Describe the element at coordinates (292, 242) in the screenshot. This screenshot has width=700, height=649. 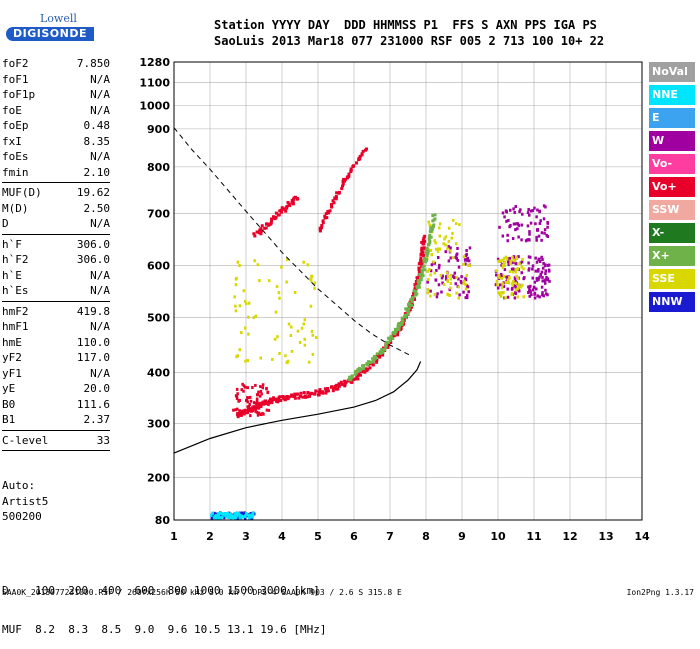
I see `muf-curve` at that location.